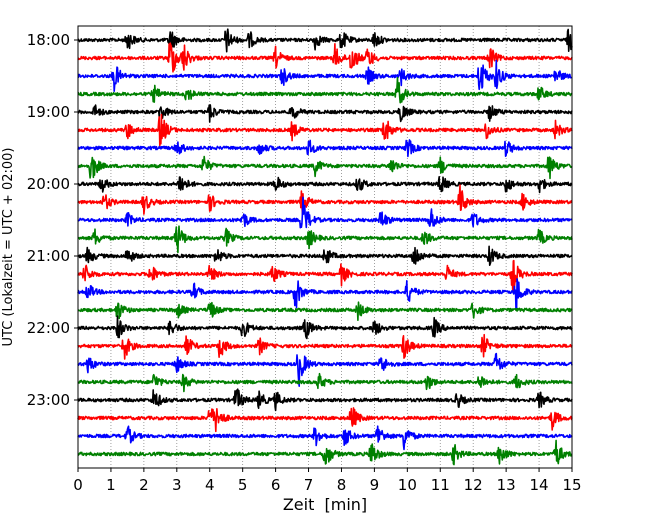 Image resolution: width=650 pixels, height=524 pixels. Describe the element at coordinates (375, 485) in the screenshot. I see `x-tick-label: 9` at that location.